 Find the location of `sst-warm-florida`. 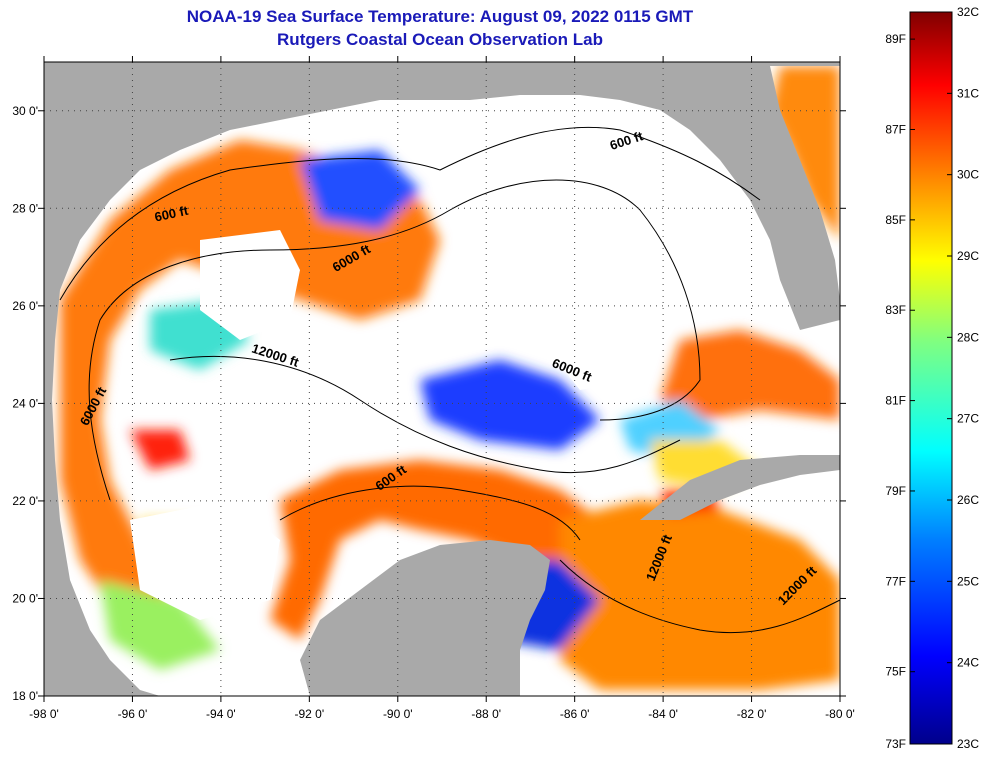

sst-warm-florida is located at coordinates (805, 153).